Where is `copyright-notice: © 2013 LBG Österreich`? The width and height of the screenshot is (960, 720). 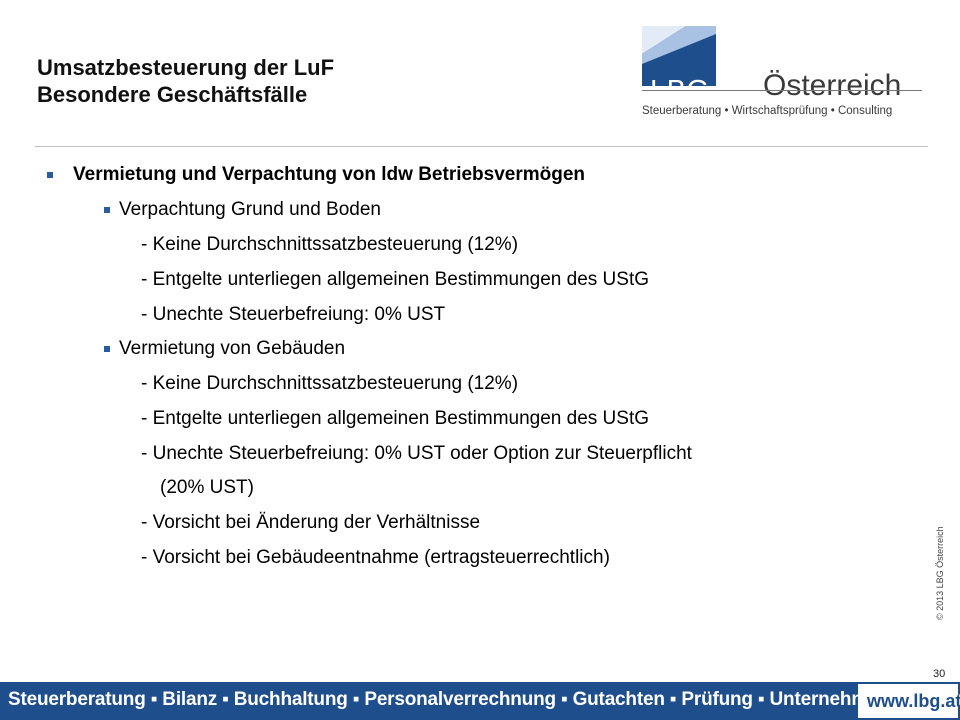
copyright-notice: © 2013 LBG Österreich is located at coordinates (940, 573).